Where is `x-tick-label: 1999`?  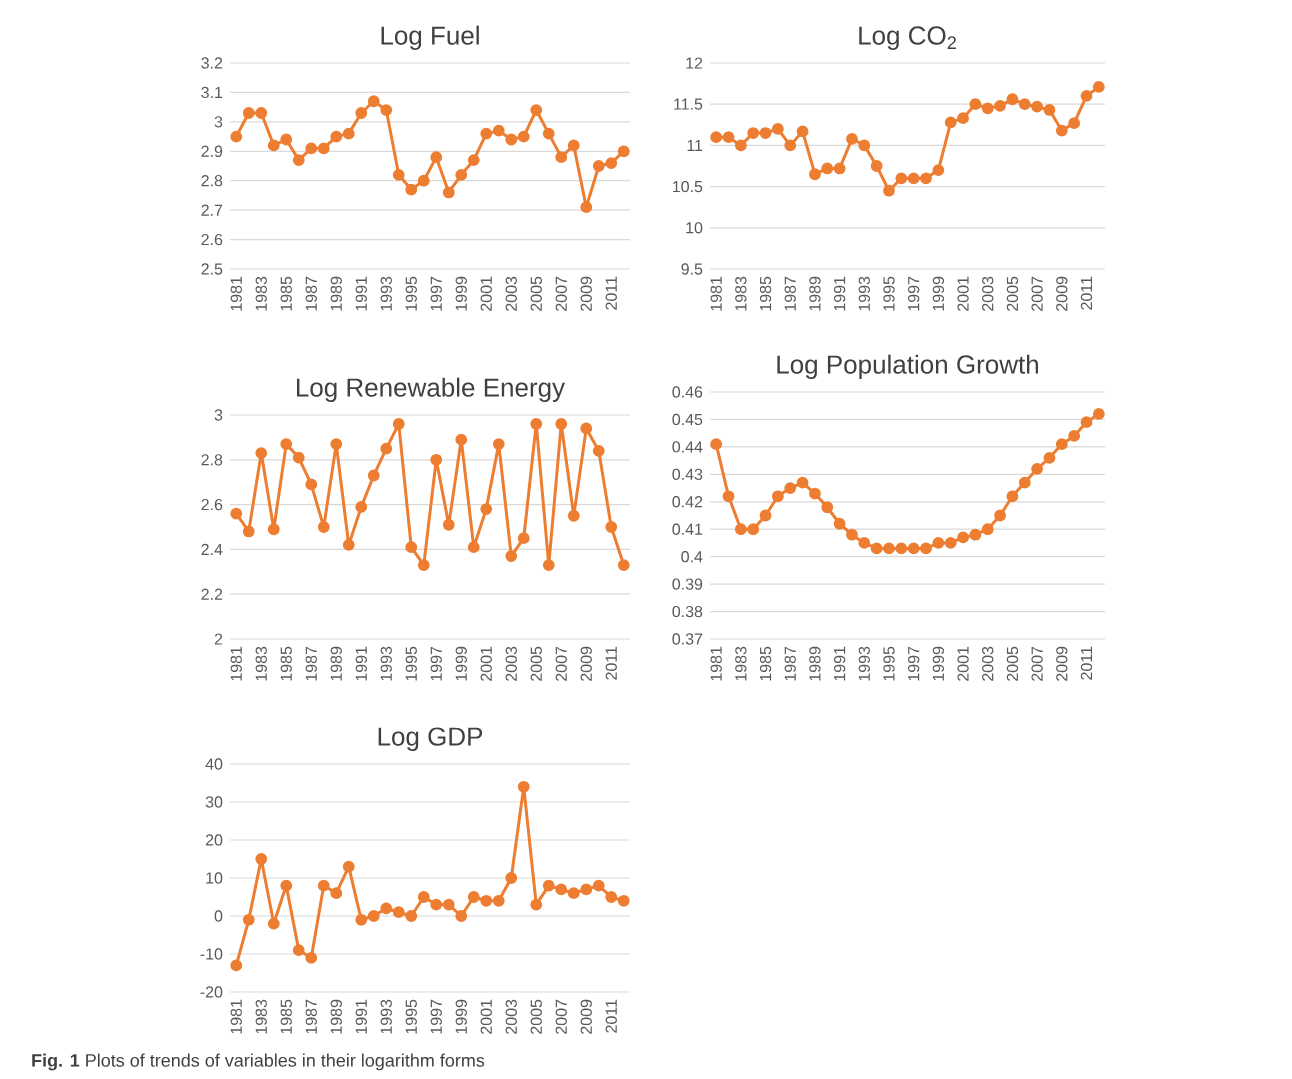
x-tick-label: 1999 is located at coordinates (461, 293).